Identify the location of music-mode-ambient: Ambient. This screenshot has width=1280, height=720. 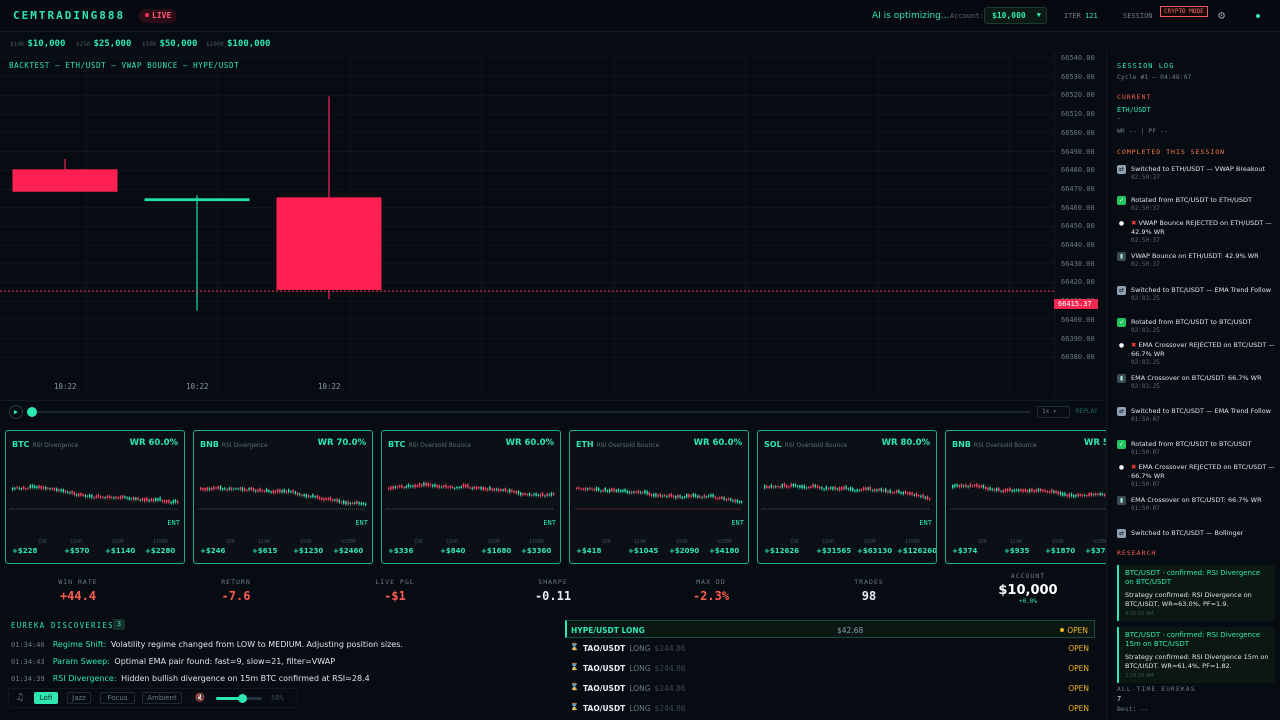
(162, 698).